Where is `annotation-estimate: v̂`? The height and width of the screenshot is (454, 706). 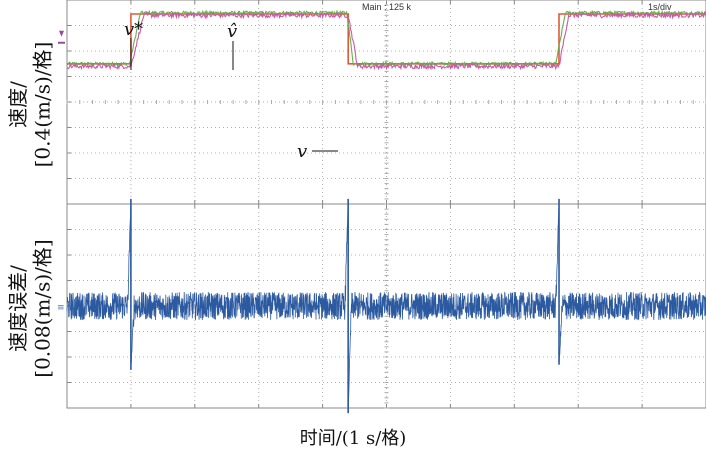 annotation-estimate: v̂ is located at coordinates (232, 31).